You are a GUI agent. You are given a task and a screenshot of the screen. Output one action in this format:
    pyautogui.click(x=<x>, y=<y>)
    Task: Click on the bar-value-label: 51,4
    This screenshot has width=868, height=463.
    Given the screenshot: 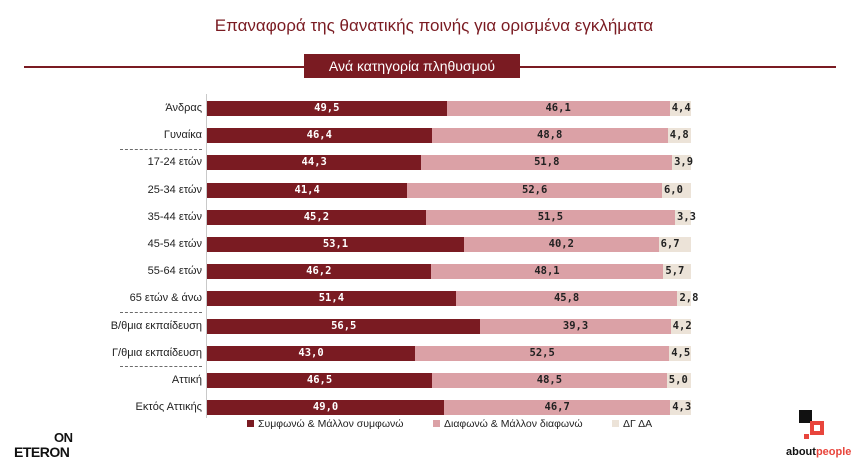 What is the action you would take?
    pyautogui.click(x=331, y=298)
    